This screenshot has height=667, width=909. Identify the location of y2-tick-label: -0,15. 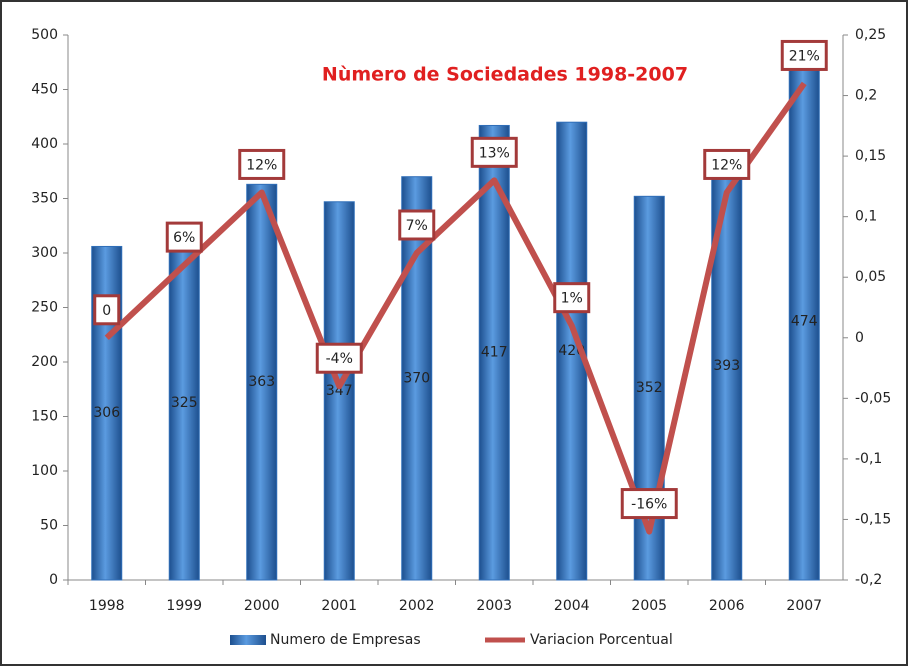
(873, 519).